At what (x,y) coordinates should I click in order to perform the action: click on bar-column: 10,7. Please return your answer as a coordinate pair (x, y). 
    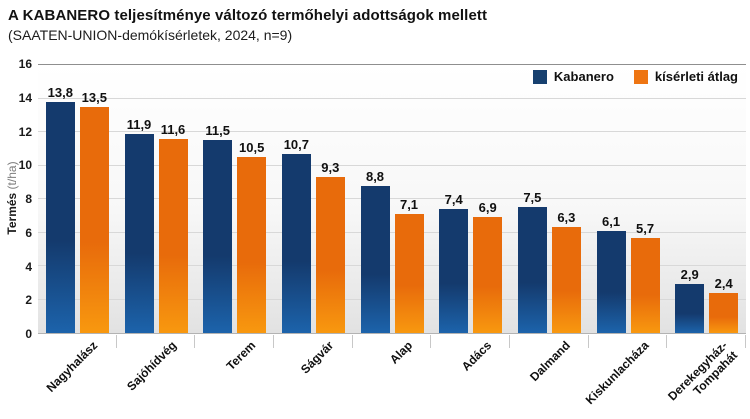
    Looking at the image, I should click on (296, 199).